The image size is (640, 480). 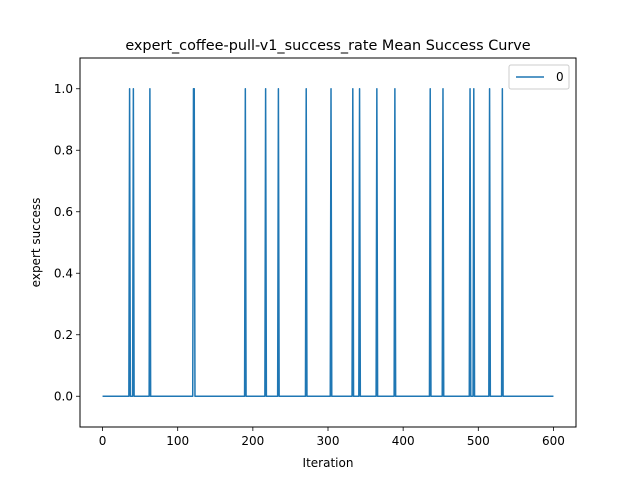 I want to click on y-tick-label: 1.0, so click(x=63, y=89).